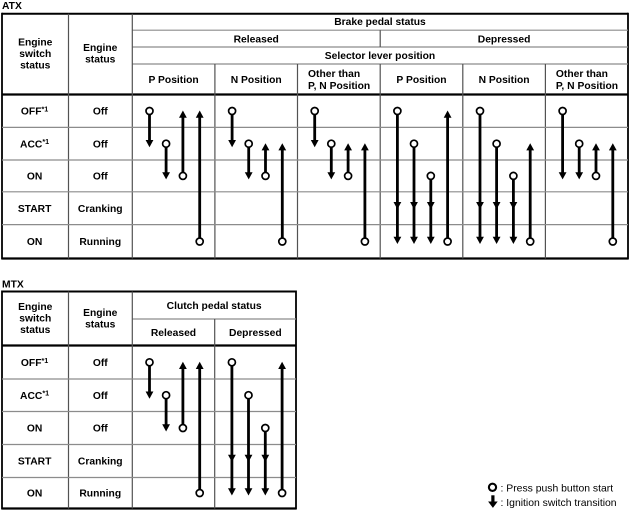 This screenshot has height=511, width=632. What do you see at coordinates (214, 306) in the screenshot?
I see `svg-text: Clutch pedal status` at bounding box center [214, 306].